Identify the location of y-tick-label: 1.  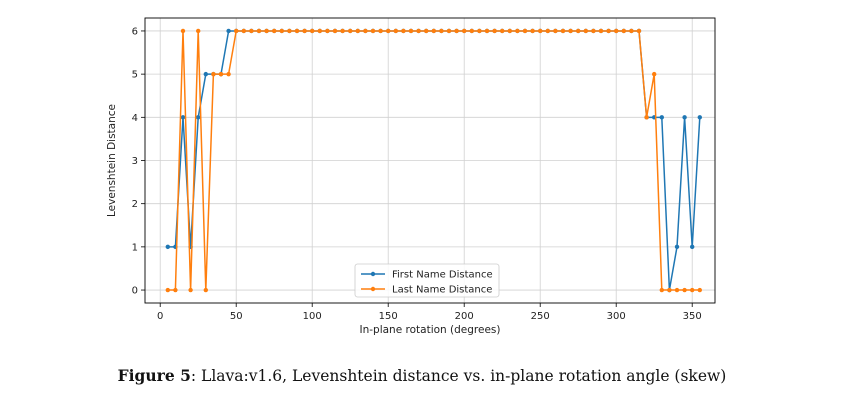
(135, 247).